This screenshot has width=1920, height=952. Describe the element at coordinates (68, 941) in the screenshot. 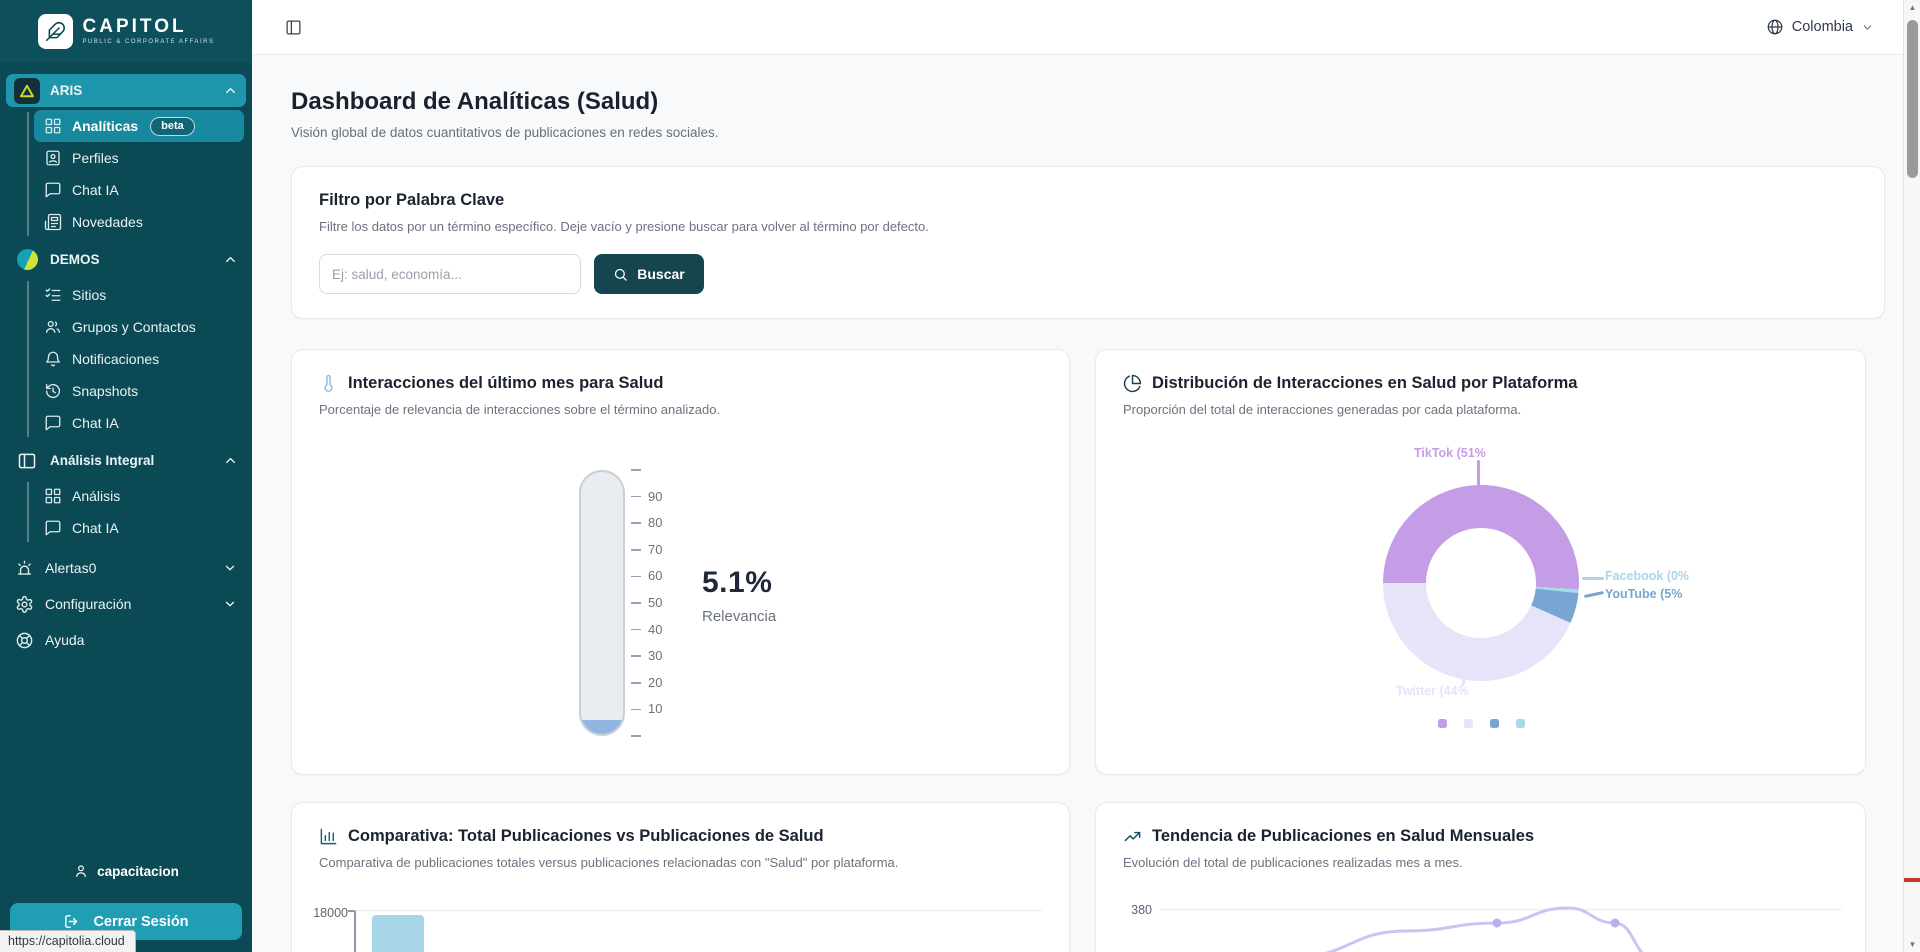

I see `status-url-bubble: https://capitolia.cloud` at that location.